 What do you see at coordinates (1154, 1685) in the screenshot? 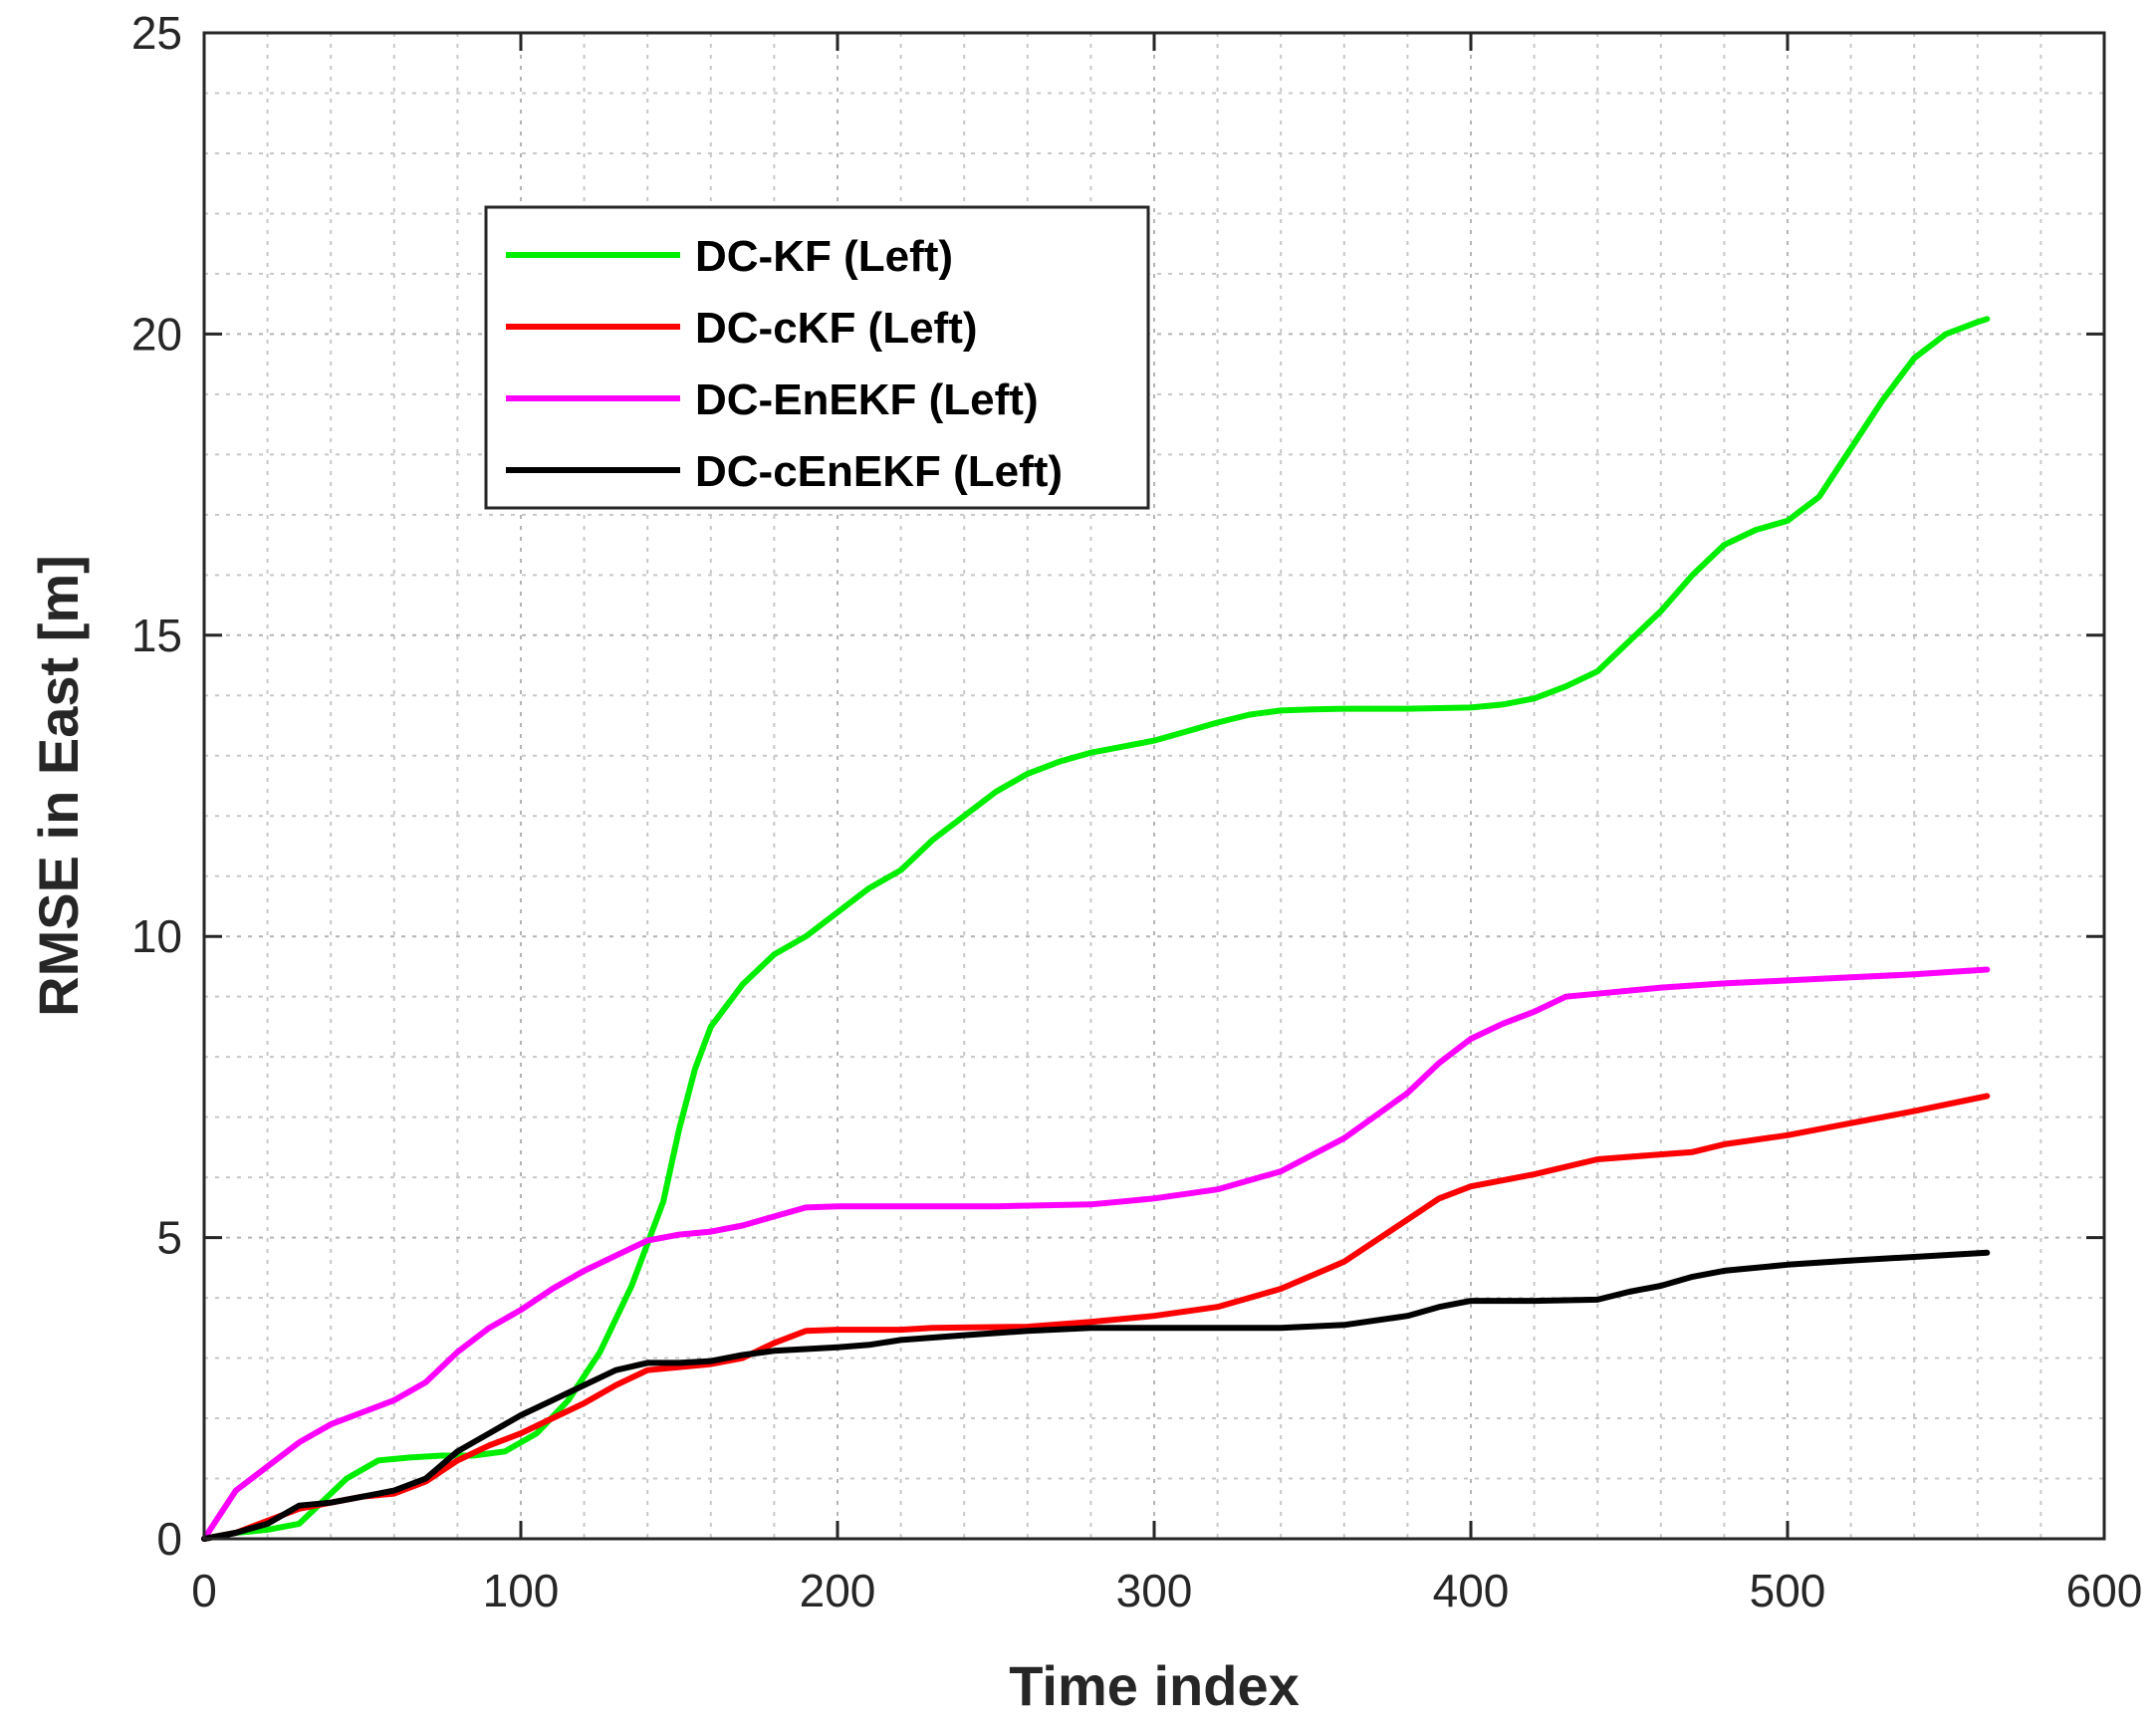
I see `x-axis-label: Time index` at bounding box center [1154, 1685].